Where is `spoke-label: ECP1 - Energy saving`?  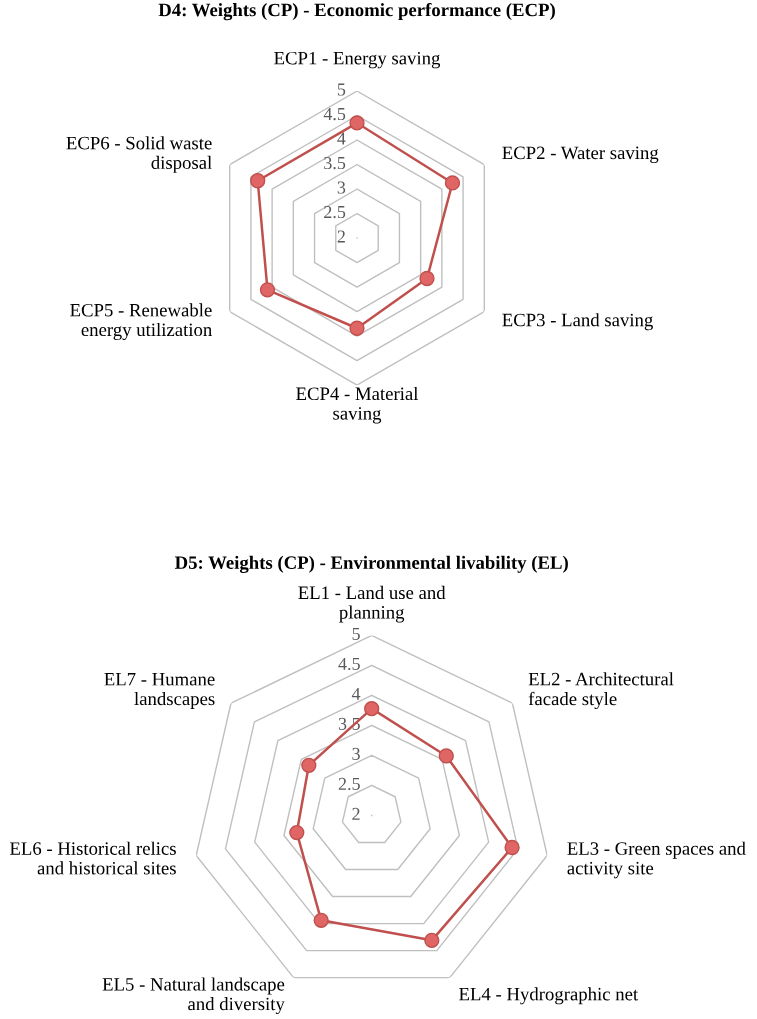 spoke-label: ECP1 - Energy saving is located at coordinates (357, 60).